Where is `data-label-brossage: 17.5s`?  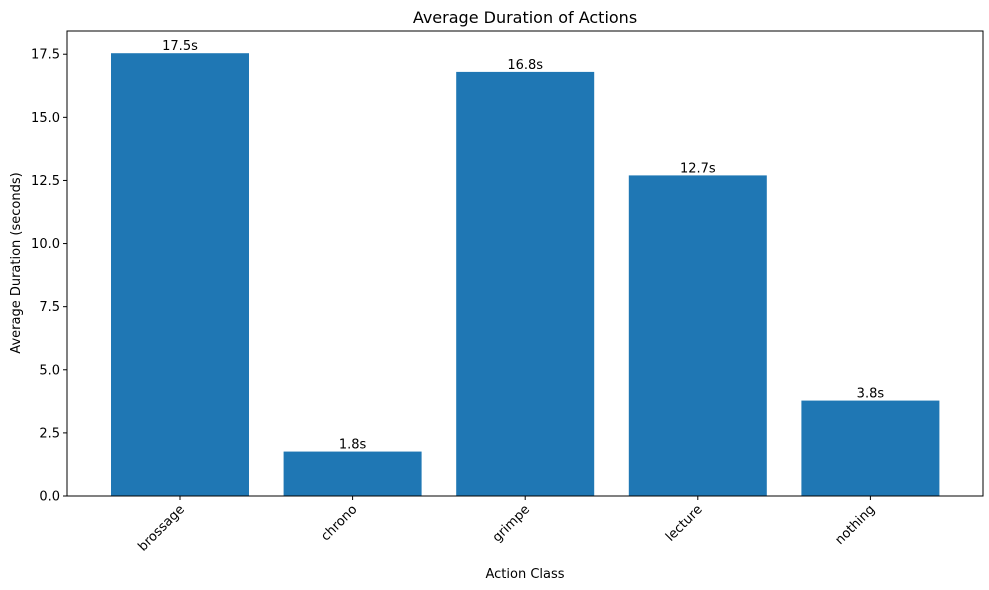 data-label-brossage: 17.5s is located at coordinates (180, 46).